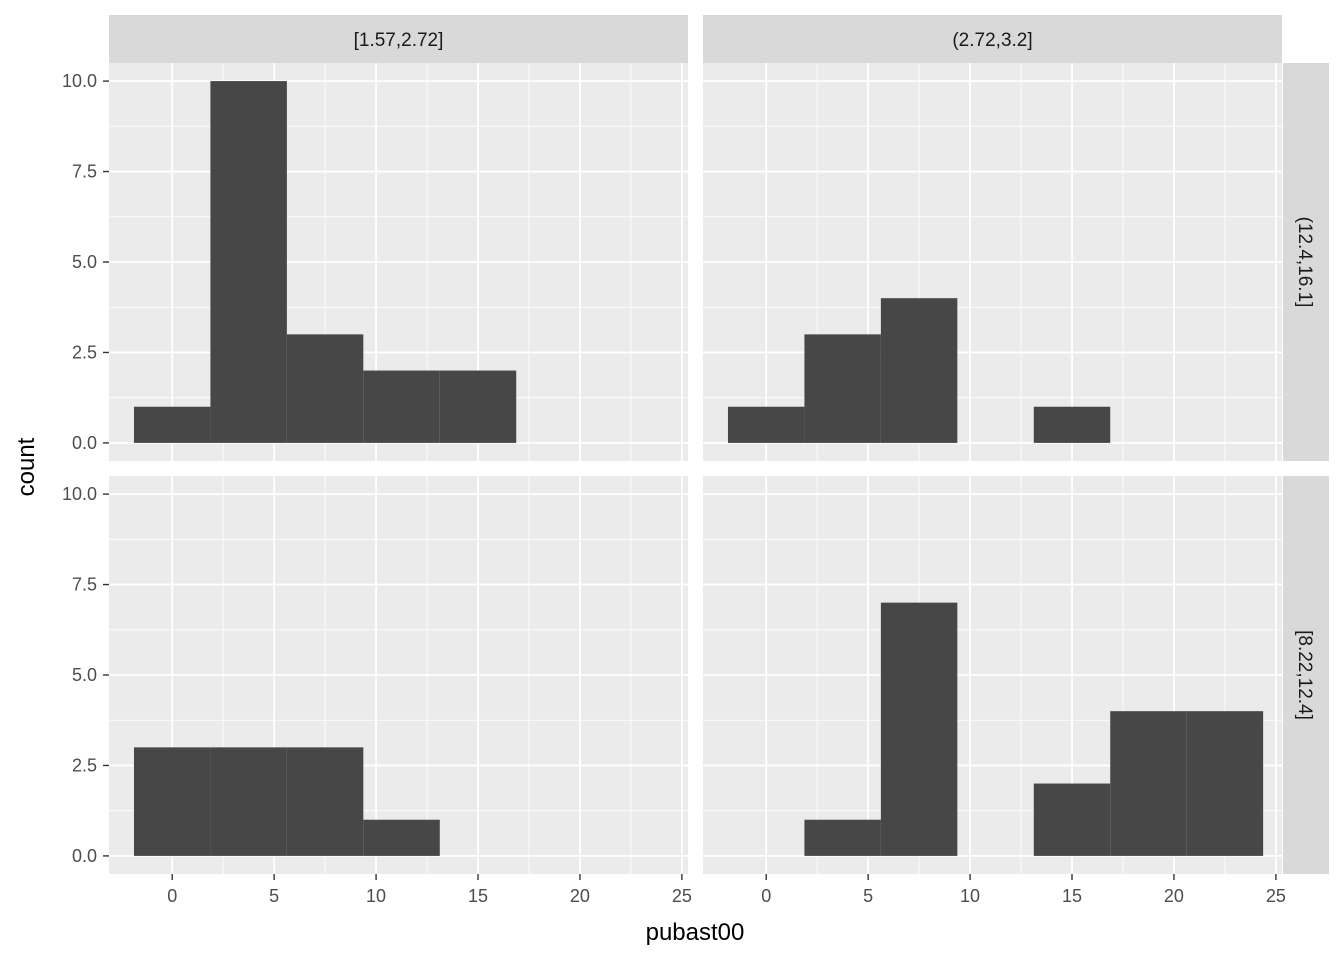 Image resolution: width=1344 pixels, height=960 pixels. What do you see at coordinates (695, 932) in the screenshot?
I see `x-axis-title: pubast00` at bounding box center [695, 932].